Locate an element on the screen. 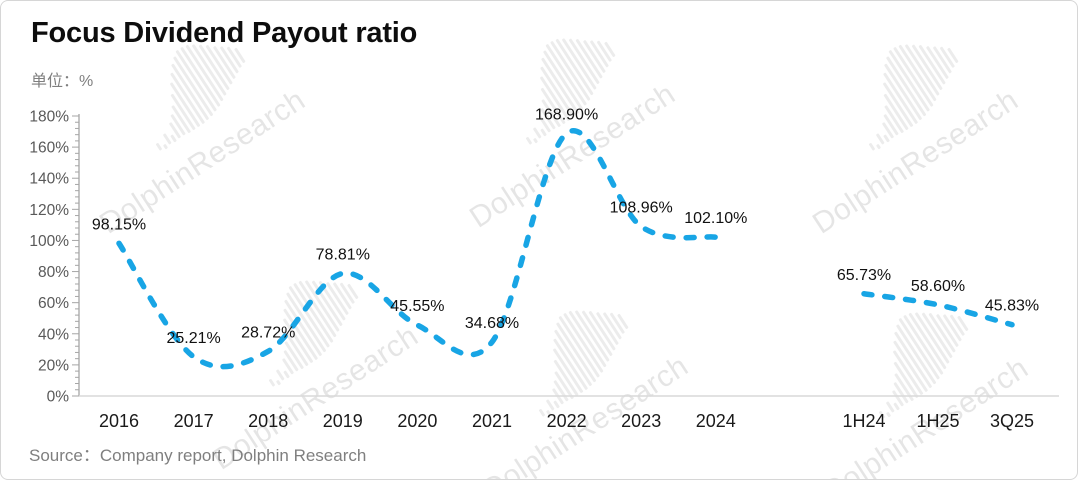 The width and height of the screenshot is (1080, 482). x-axis-label: 2022 is located at coordinates (567, 421).